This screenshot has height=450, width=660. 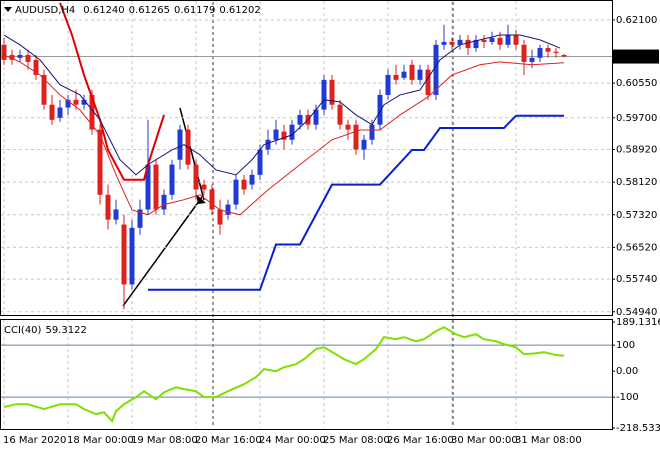 What do you see at coordinates (164, 440) in the screenshot?
I see `x-tick-label: 19 Mar 08:00` at bounding box center [164, 440].